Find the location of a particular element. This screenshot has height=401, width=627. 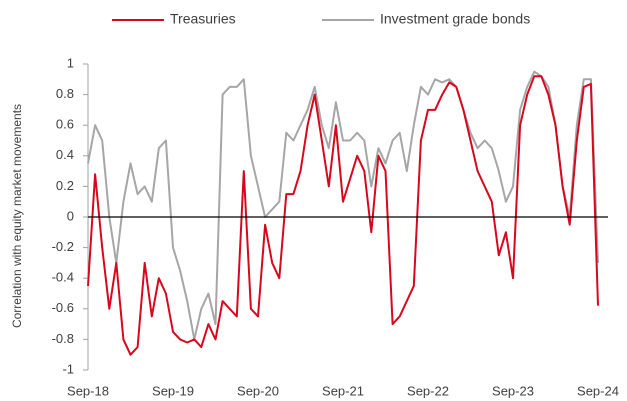

x-tick-label: Sep-19 is located at coordinates (173, 390).